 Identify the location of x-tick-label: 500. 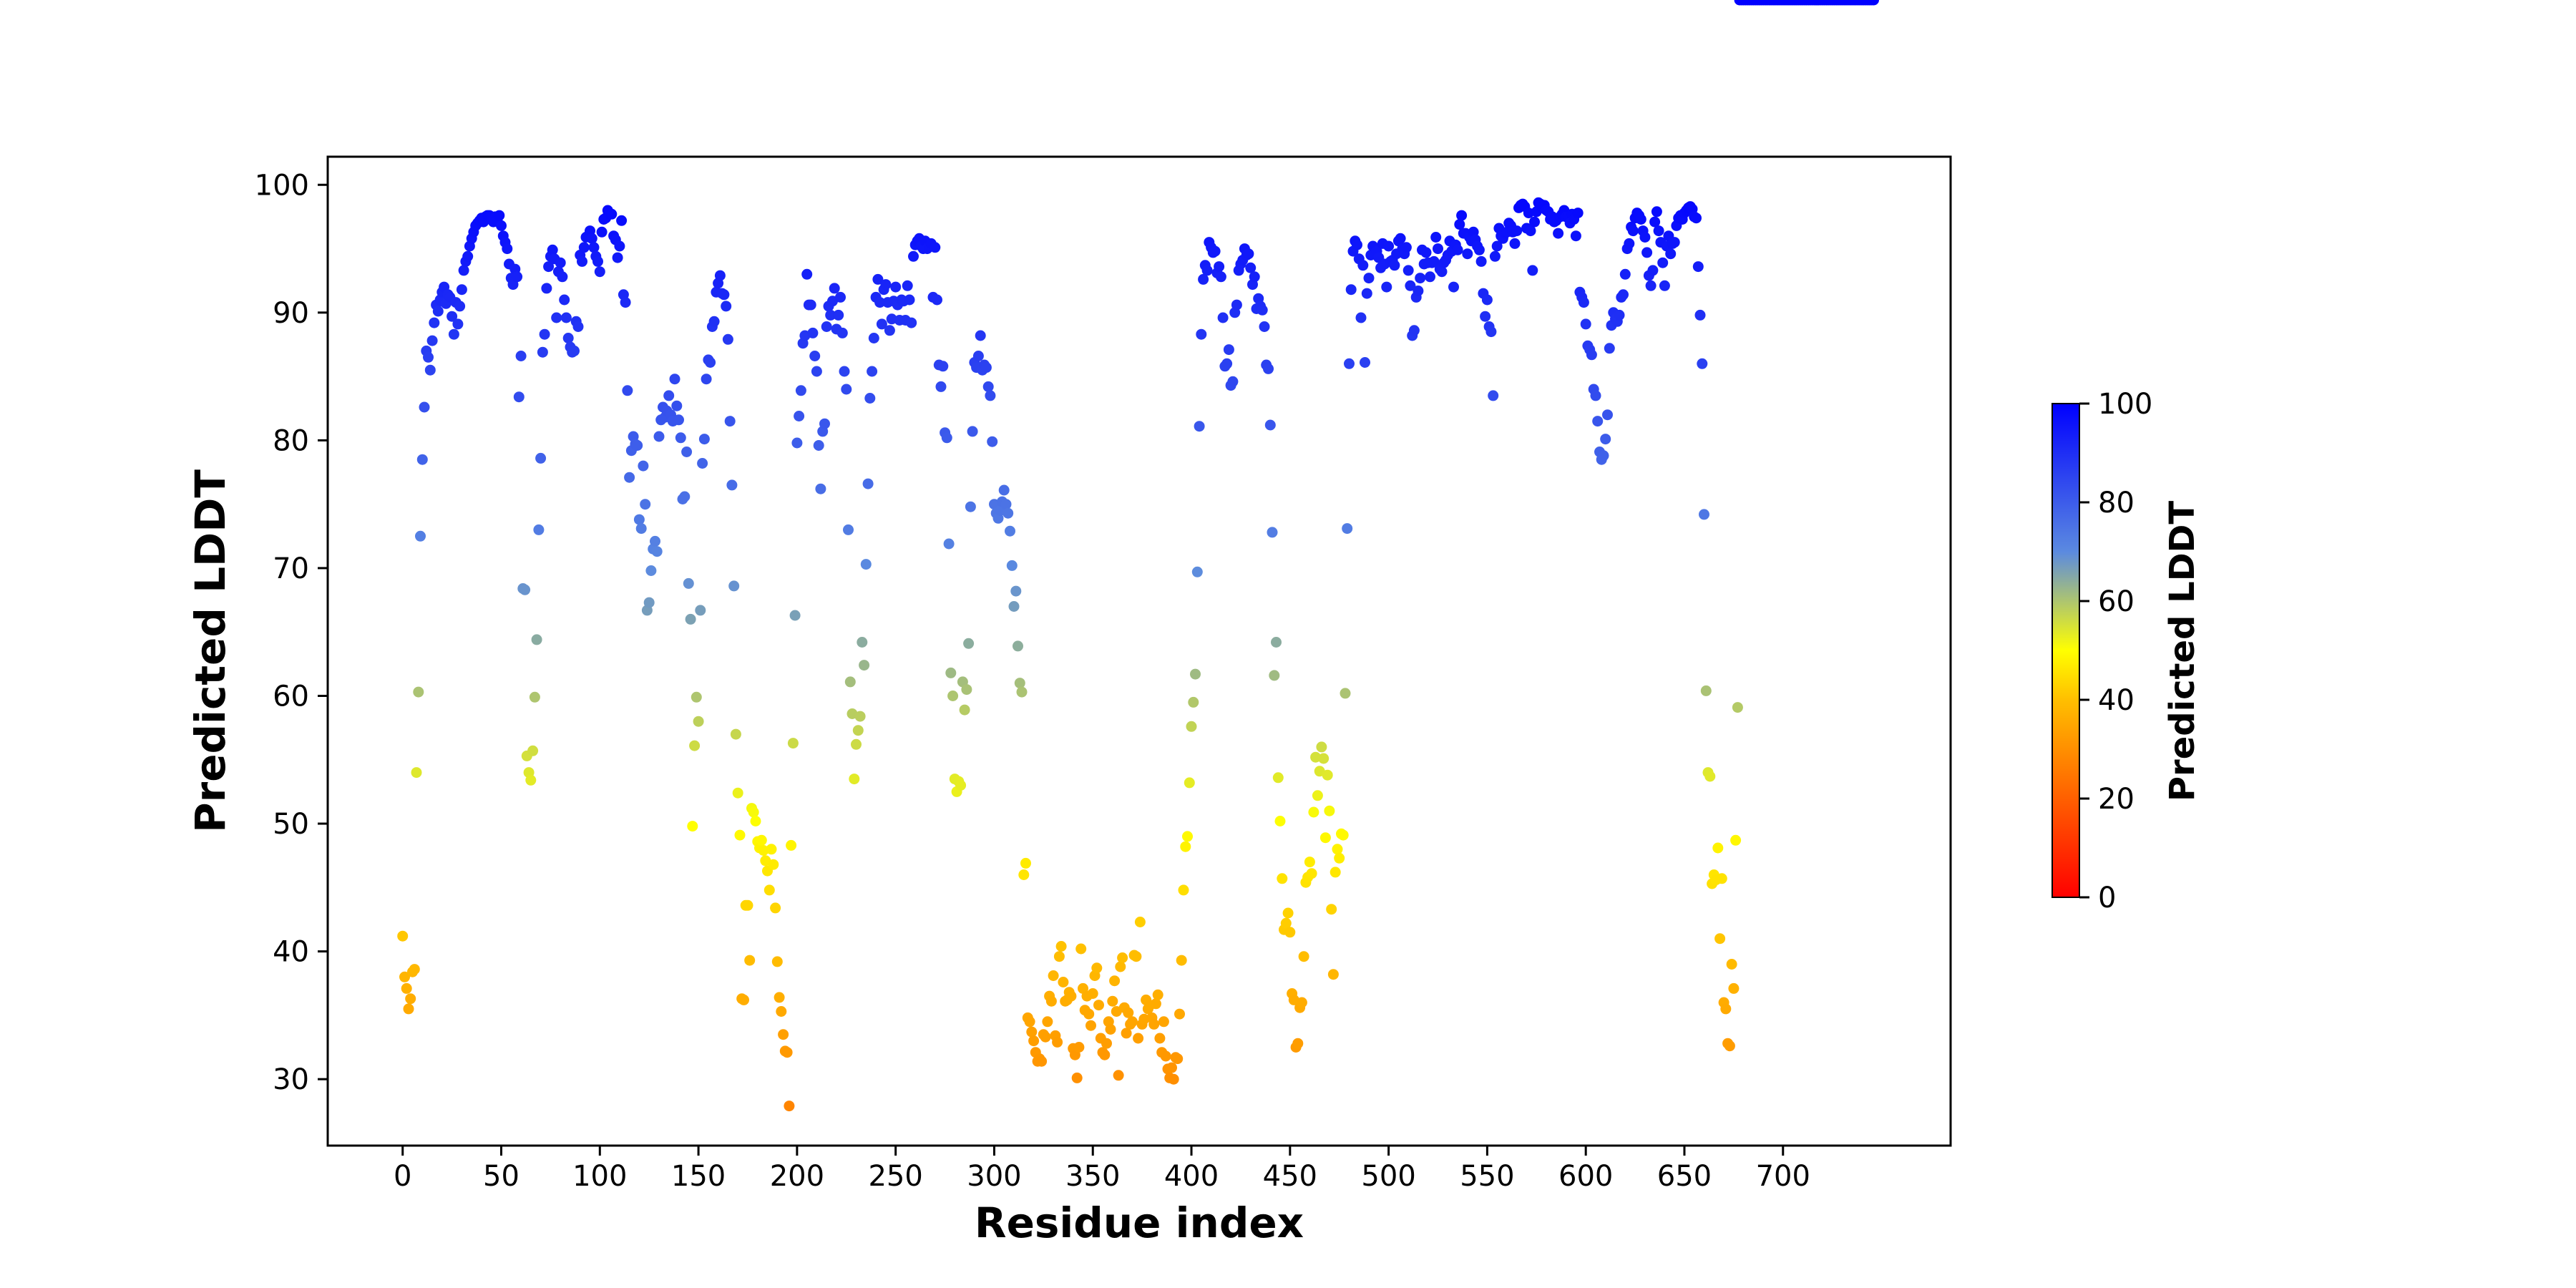
(1388, 1176).